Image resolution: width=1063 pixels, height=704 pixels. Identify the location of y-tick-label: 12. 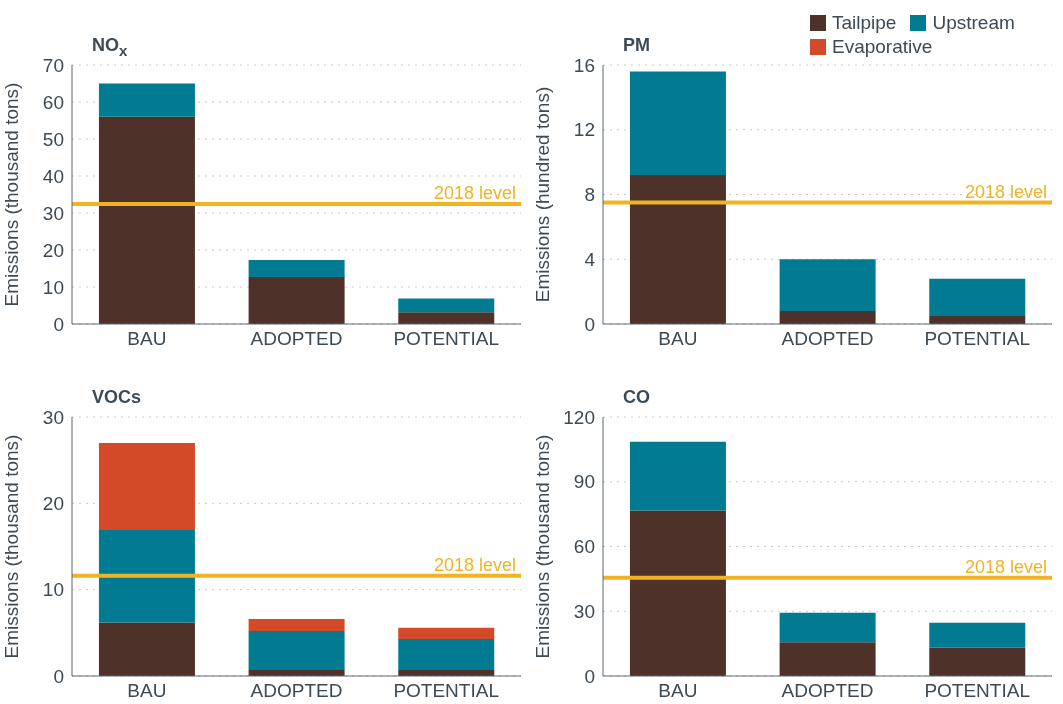
(584, 130).